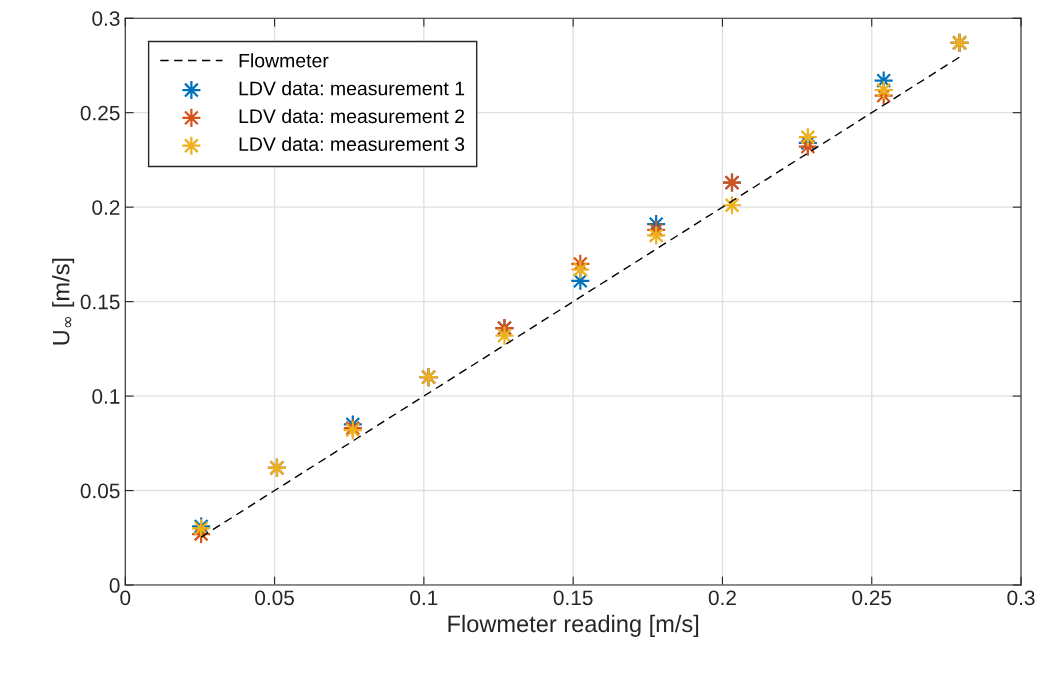  What do you see at coordinates (573, 625) in the screenshot?
I see `x-axis-title: Flowmeter reading [m/s]` at bounding box center [573, 625].